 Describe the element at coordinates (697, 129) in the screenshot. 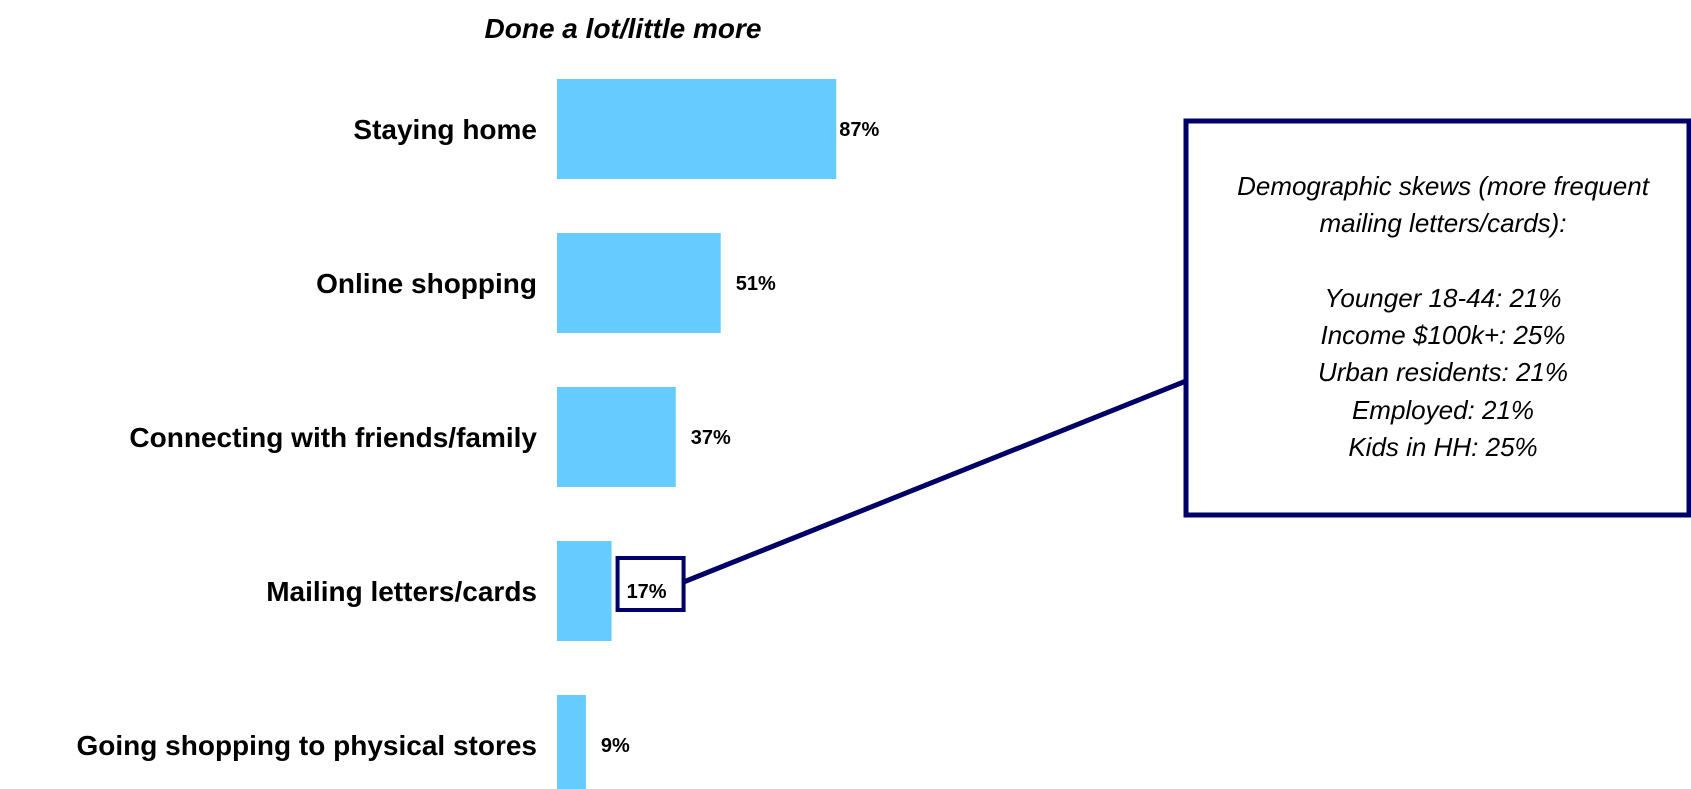

I see `bar-staying-home` at that location.